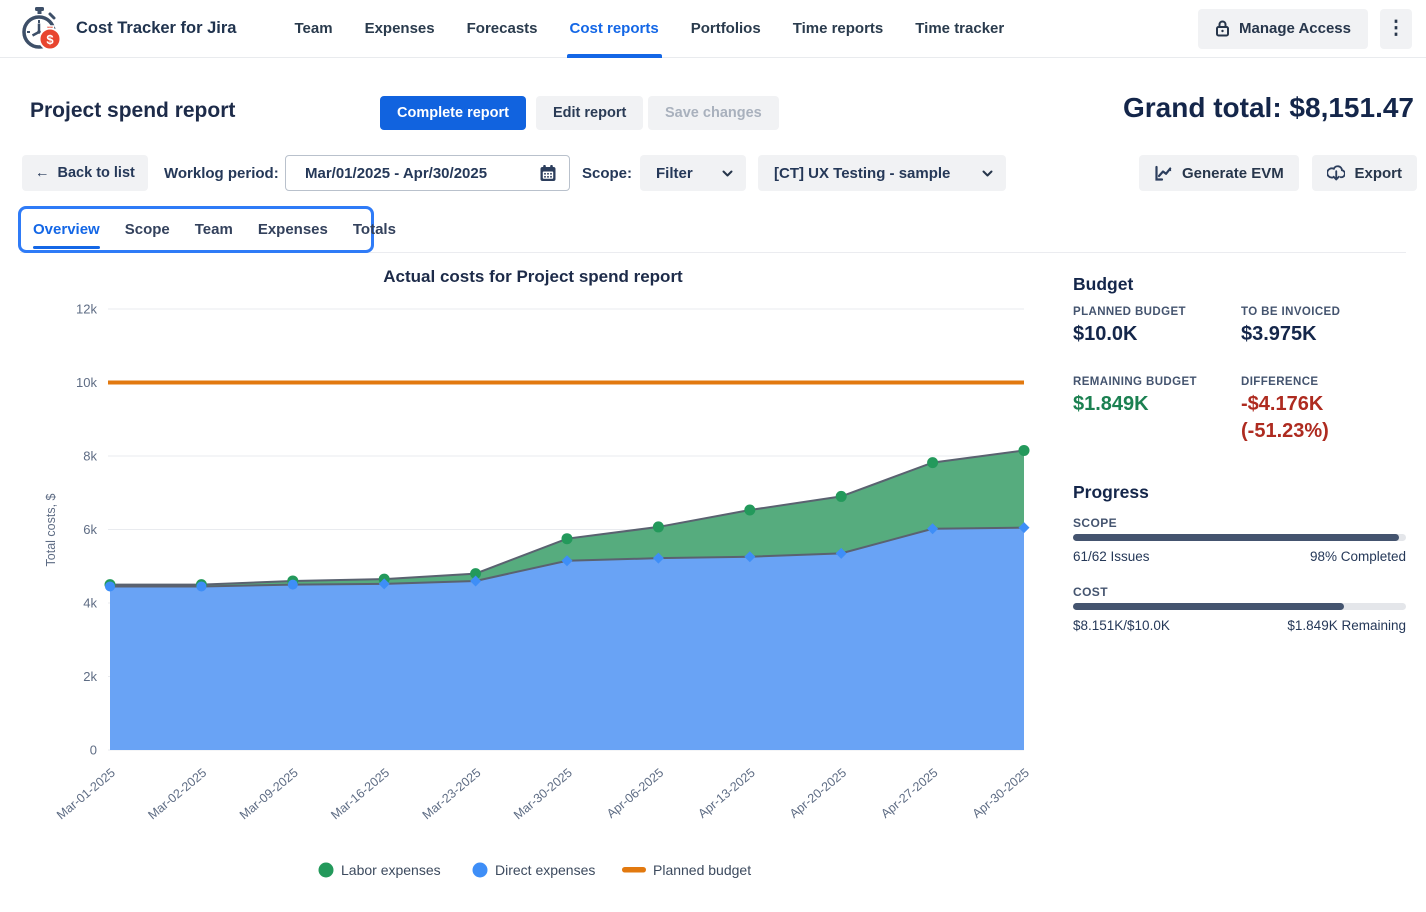 Image resolution: width=1426 pixels, height=912 pixels. Describe the element at coordinates (1233, 173) in the screenshot. I see `generate-evm-label: Generate EVM` at that location.